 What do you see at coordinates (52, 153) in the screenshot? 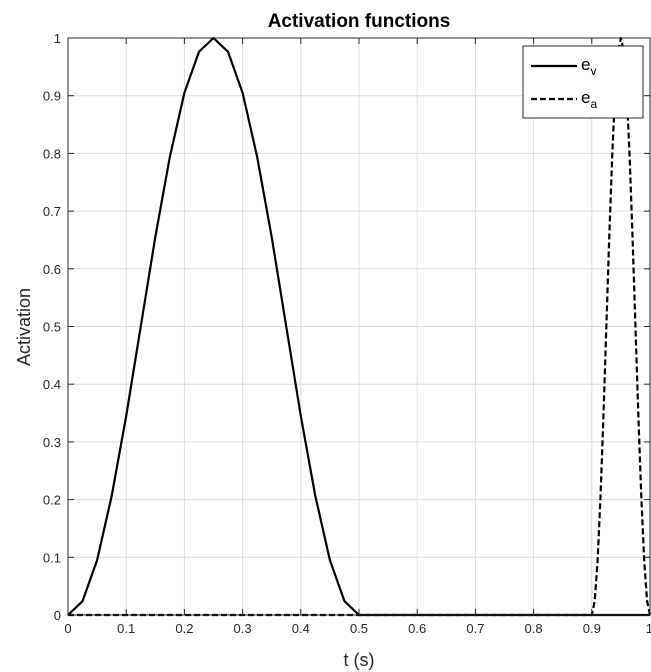
I see `y-tick-label-8: 0.8` at bounding box center [52, 153].